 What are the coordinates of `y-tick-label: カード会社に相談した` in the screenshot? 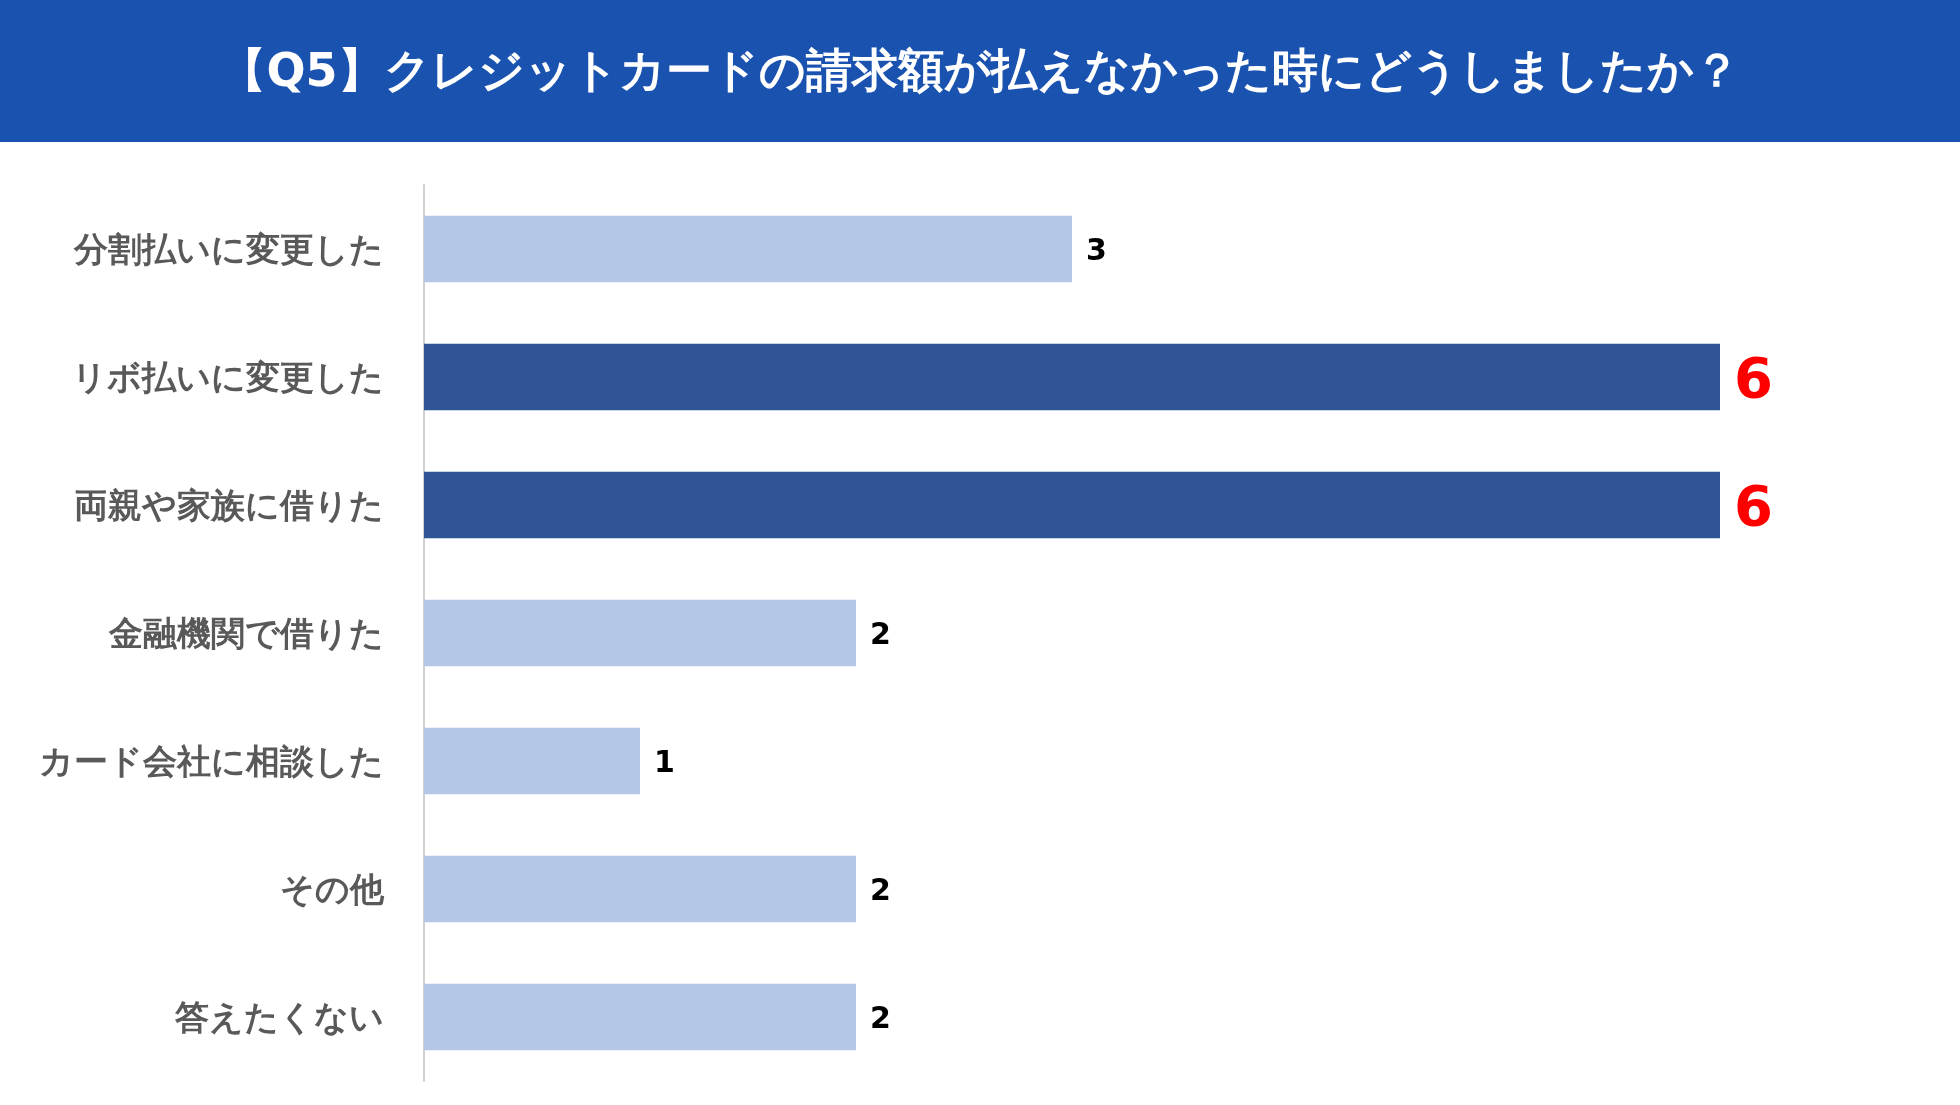 It's located at (211, 761).